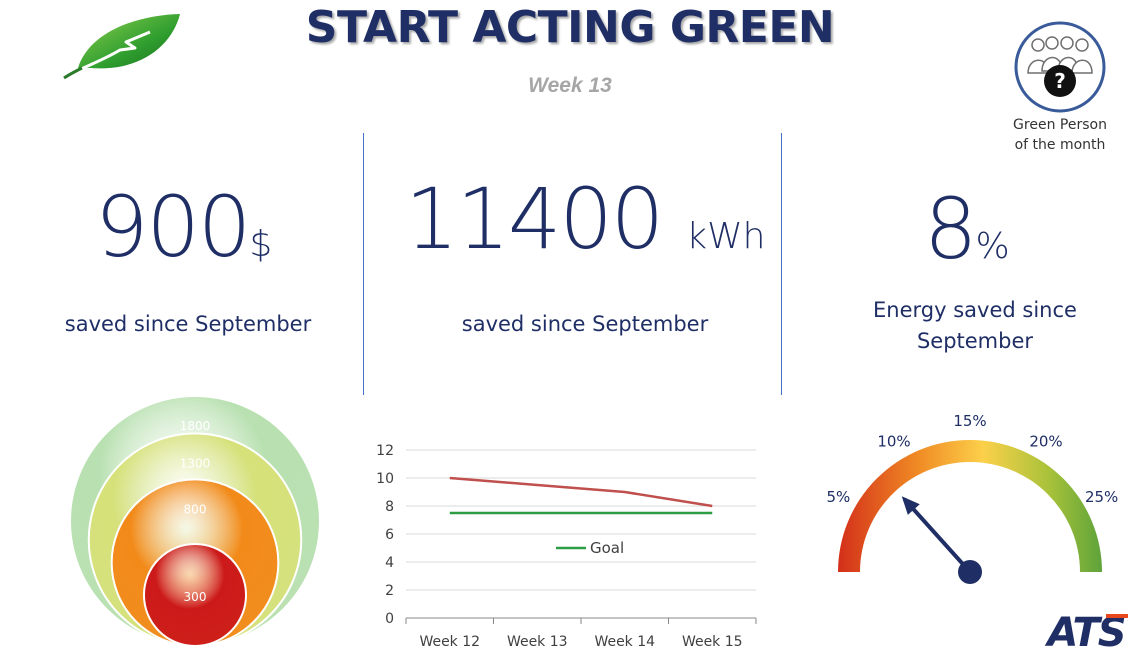 The image size is (1140, 655). Describe the element at coordinates (838, 497) in the screenshot. I see `gauge-tick-label: 5%` at that location.